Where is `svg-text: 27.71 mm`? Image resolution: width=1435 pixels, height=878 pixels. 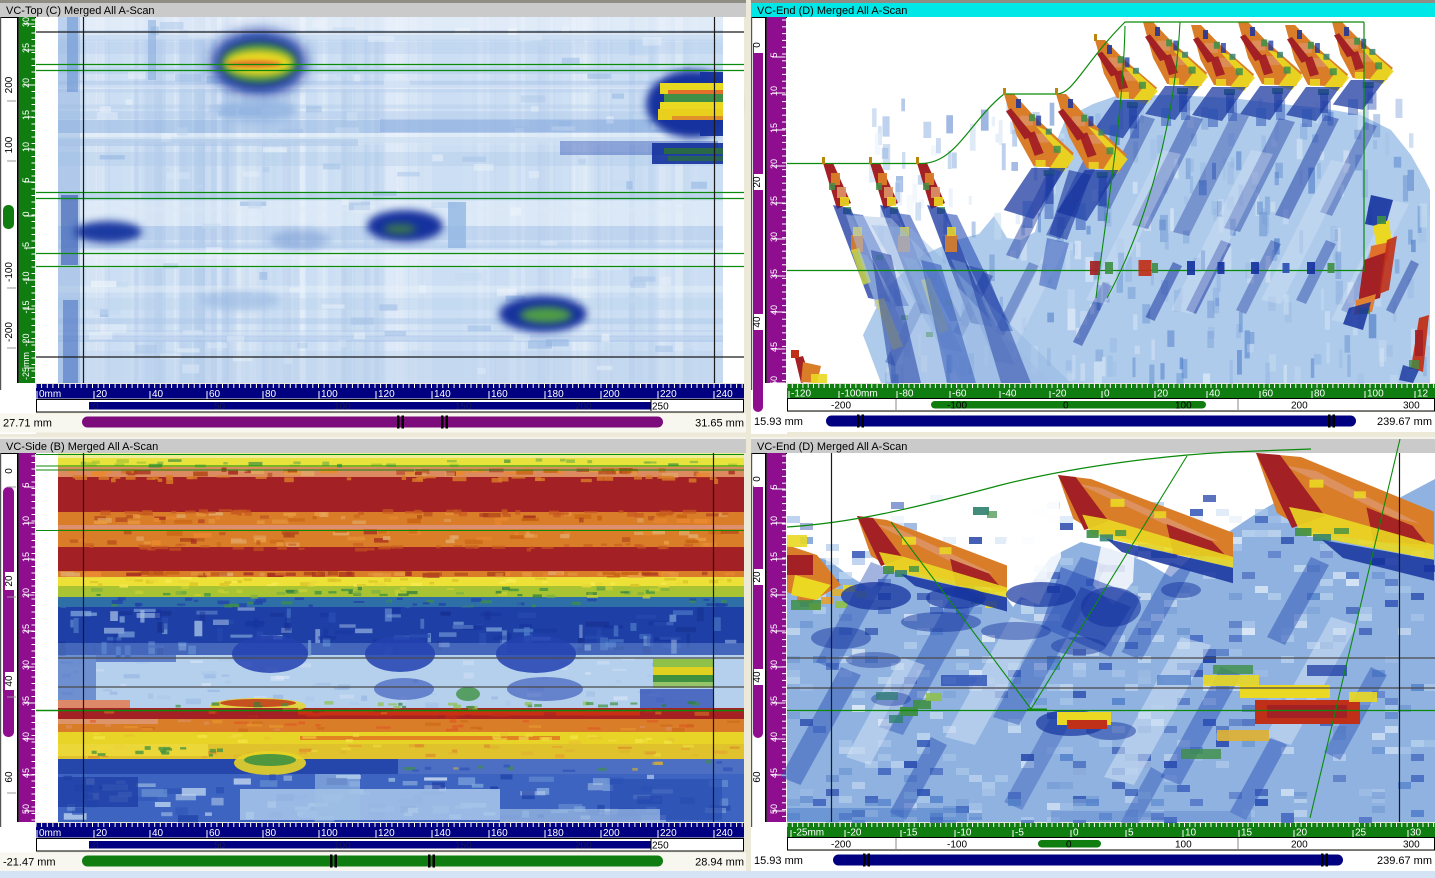 svg-text: 27.71 mm is located at coordinates (27, 424).